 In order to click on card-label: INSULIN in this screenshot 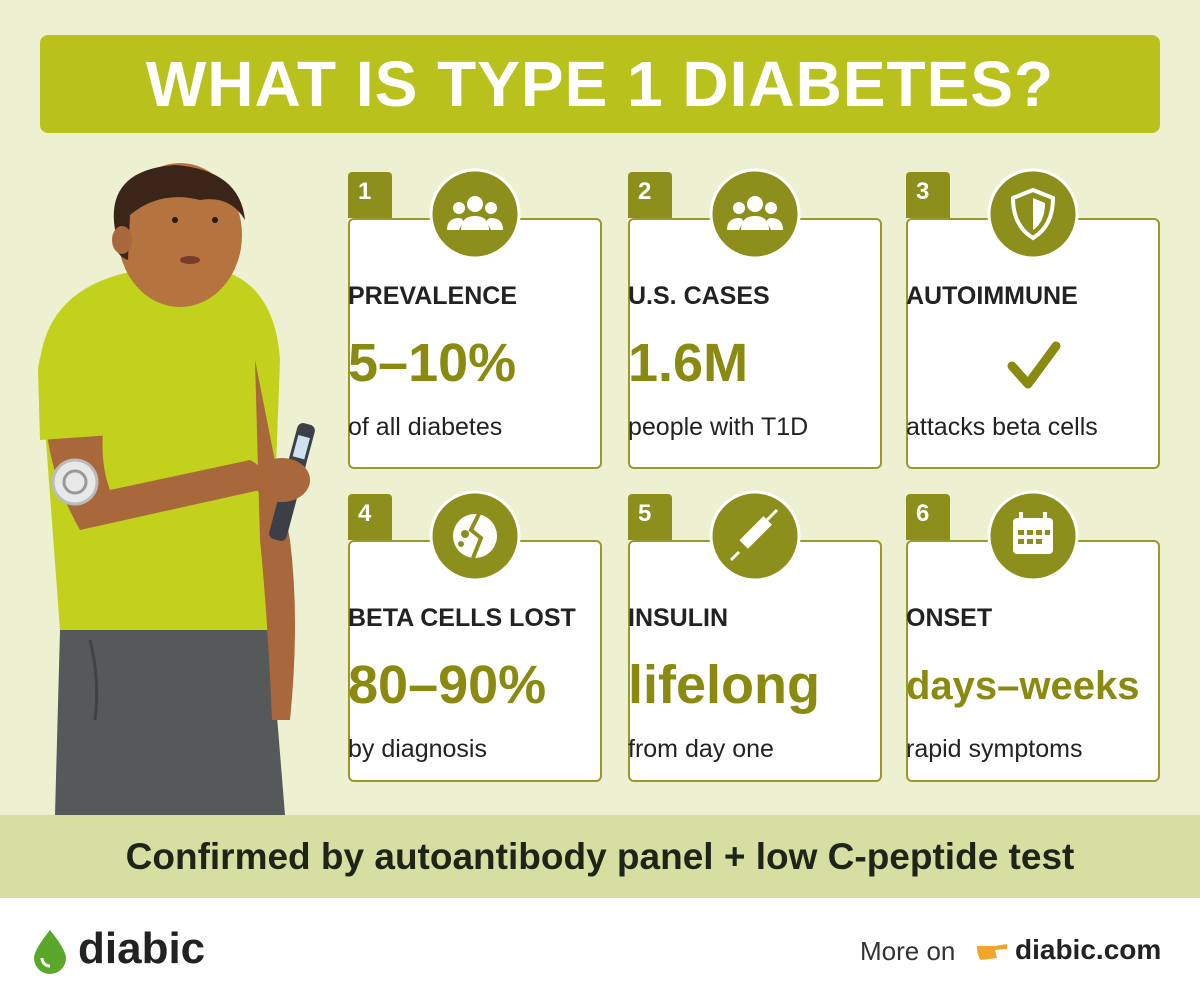, I will do `click(678, 618)`.